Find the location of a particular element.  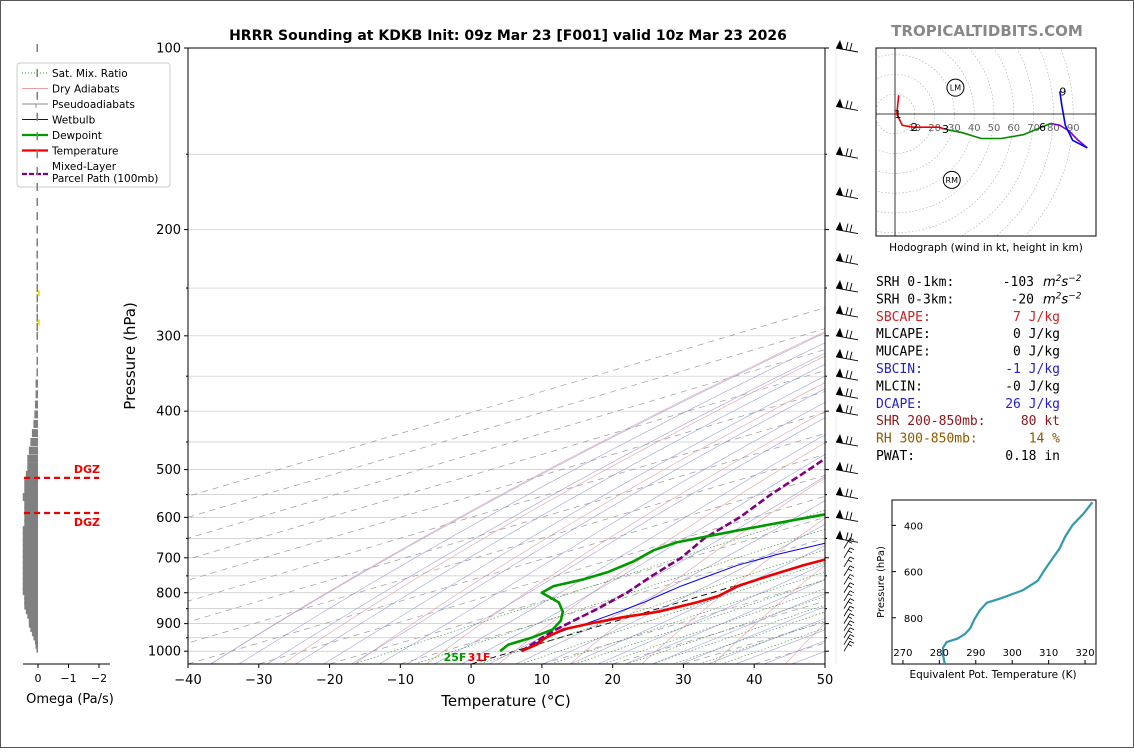

index-value: 0.18 in is located at coordinates (1032, 456).